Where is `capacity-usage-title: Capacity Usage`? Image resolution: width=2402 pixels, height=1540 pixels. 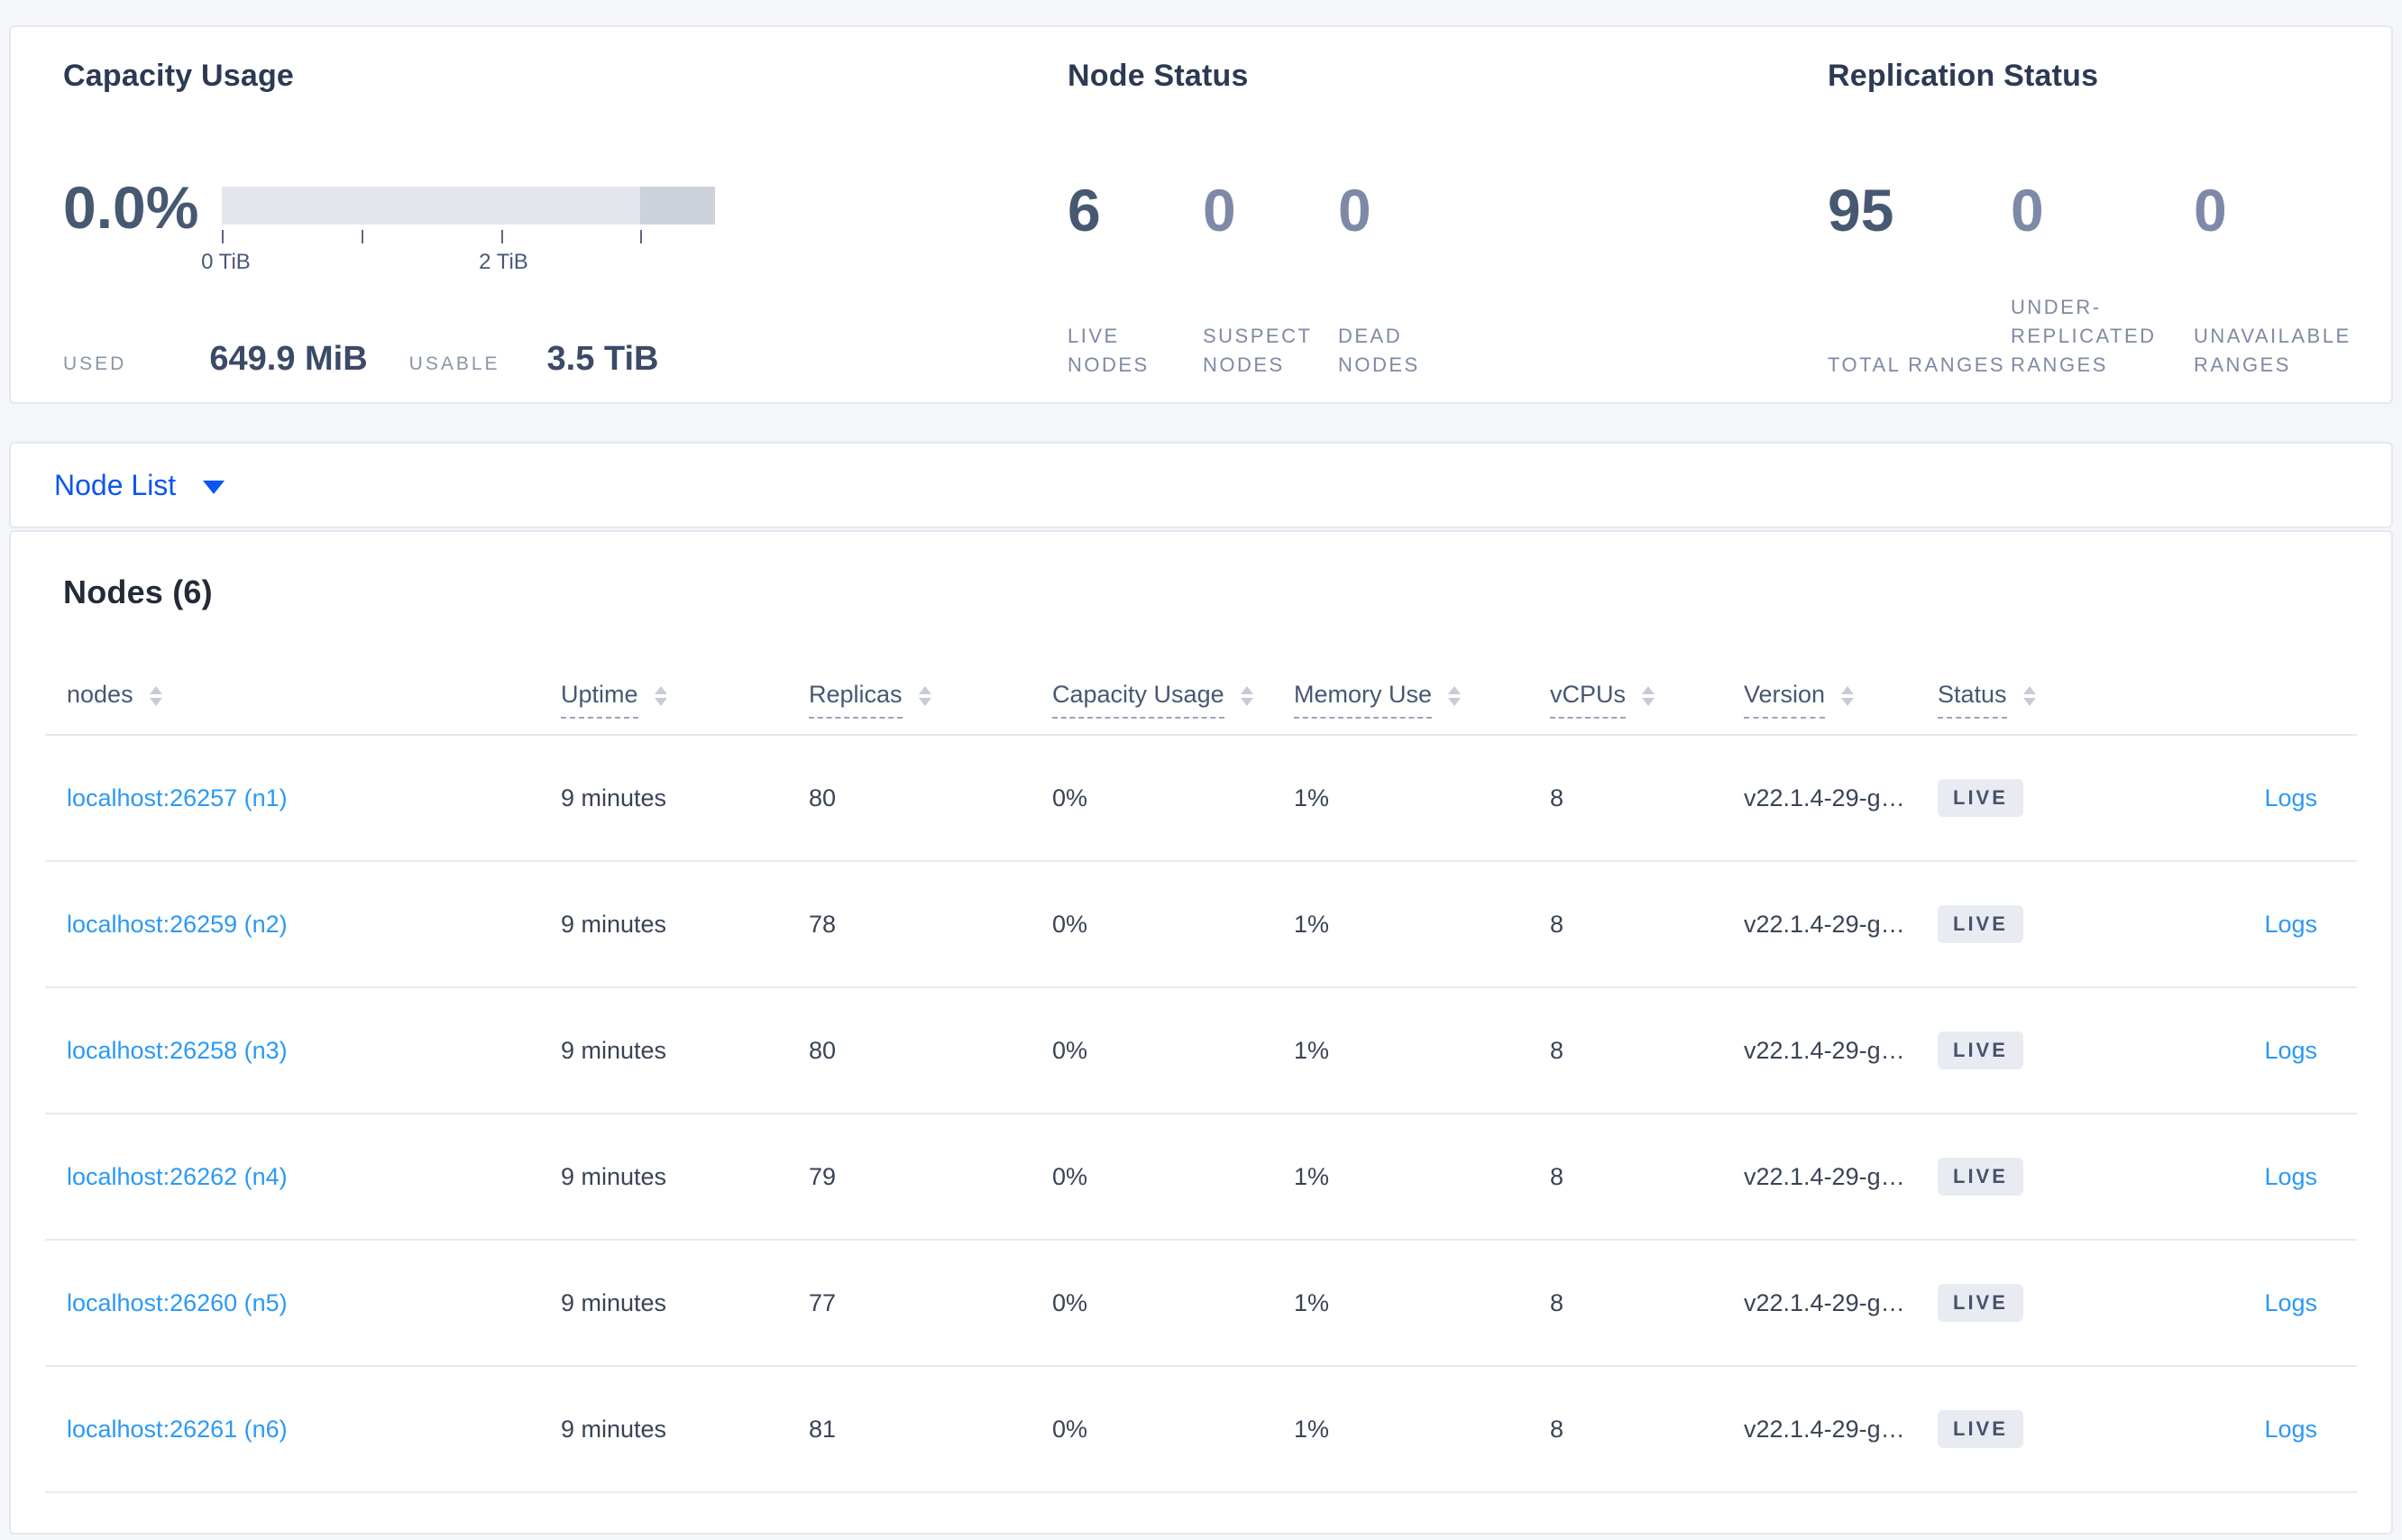 capacity-usage-title: Capacity Usage is located at coordinates (179, 76).